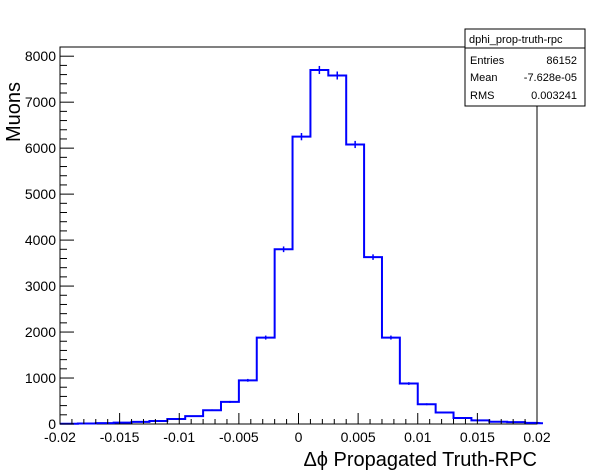  I want to click on stats-entries-value: 86152, so click(561, 61).